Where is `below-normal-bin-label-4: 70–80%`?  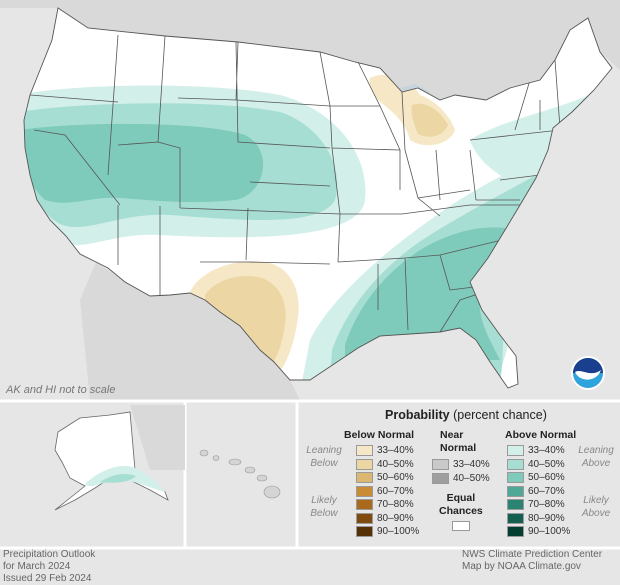 below-normal-bin-label-4: 70–80% is located at coordinates (395, 504).